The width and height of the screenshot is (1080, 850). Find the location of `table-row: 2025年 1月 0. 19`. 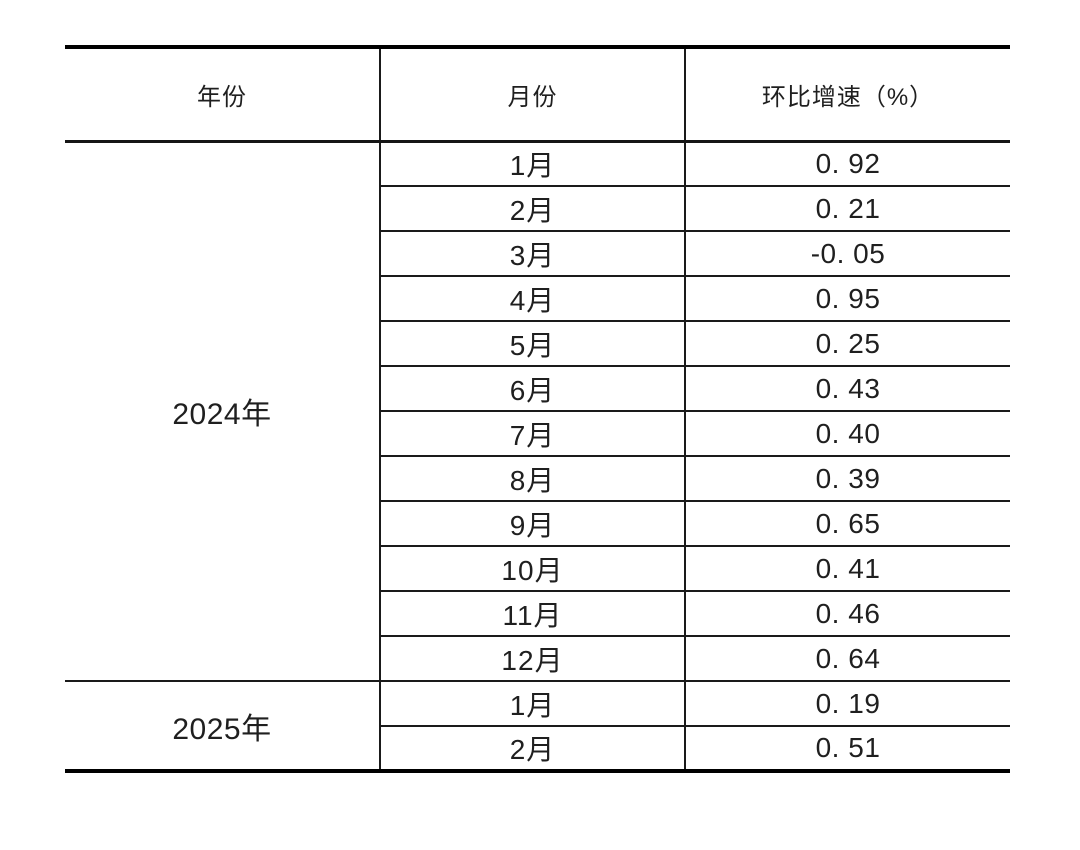

table-row: 2025年 1月 0. 19 is located at coordinates (537, 726).